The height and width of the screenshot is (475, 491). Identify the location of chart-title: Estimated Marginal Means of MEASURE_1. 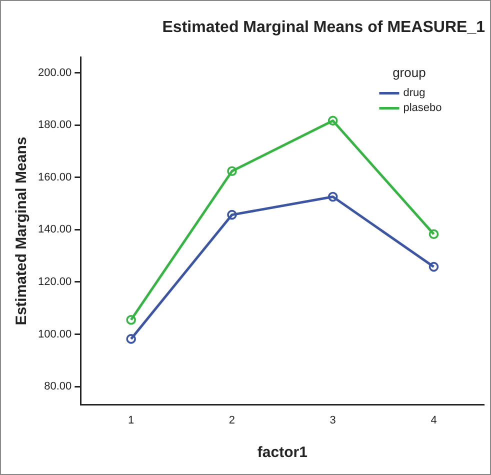
(324, 27).